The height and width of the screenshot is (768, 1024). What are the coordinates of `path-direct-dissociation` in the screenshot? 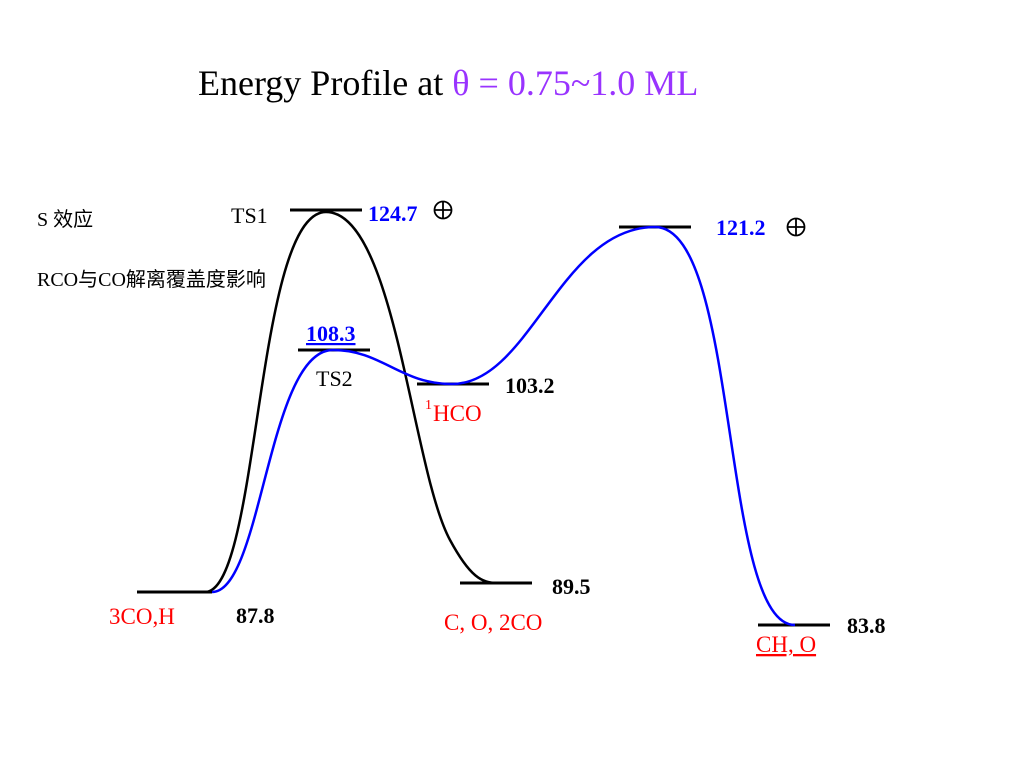 It's located at (351, 402).